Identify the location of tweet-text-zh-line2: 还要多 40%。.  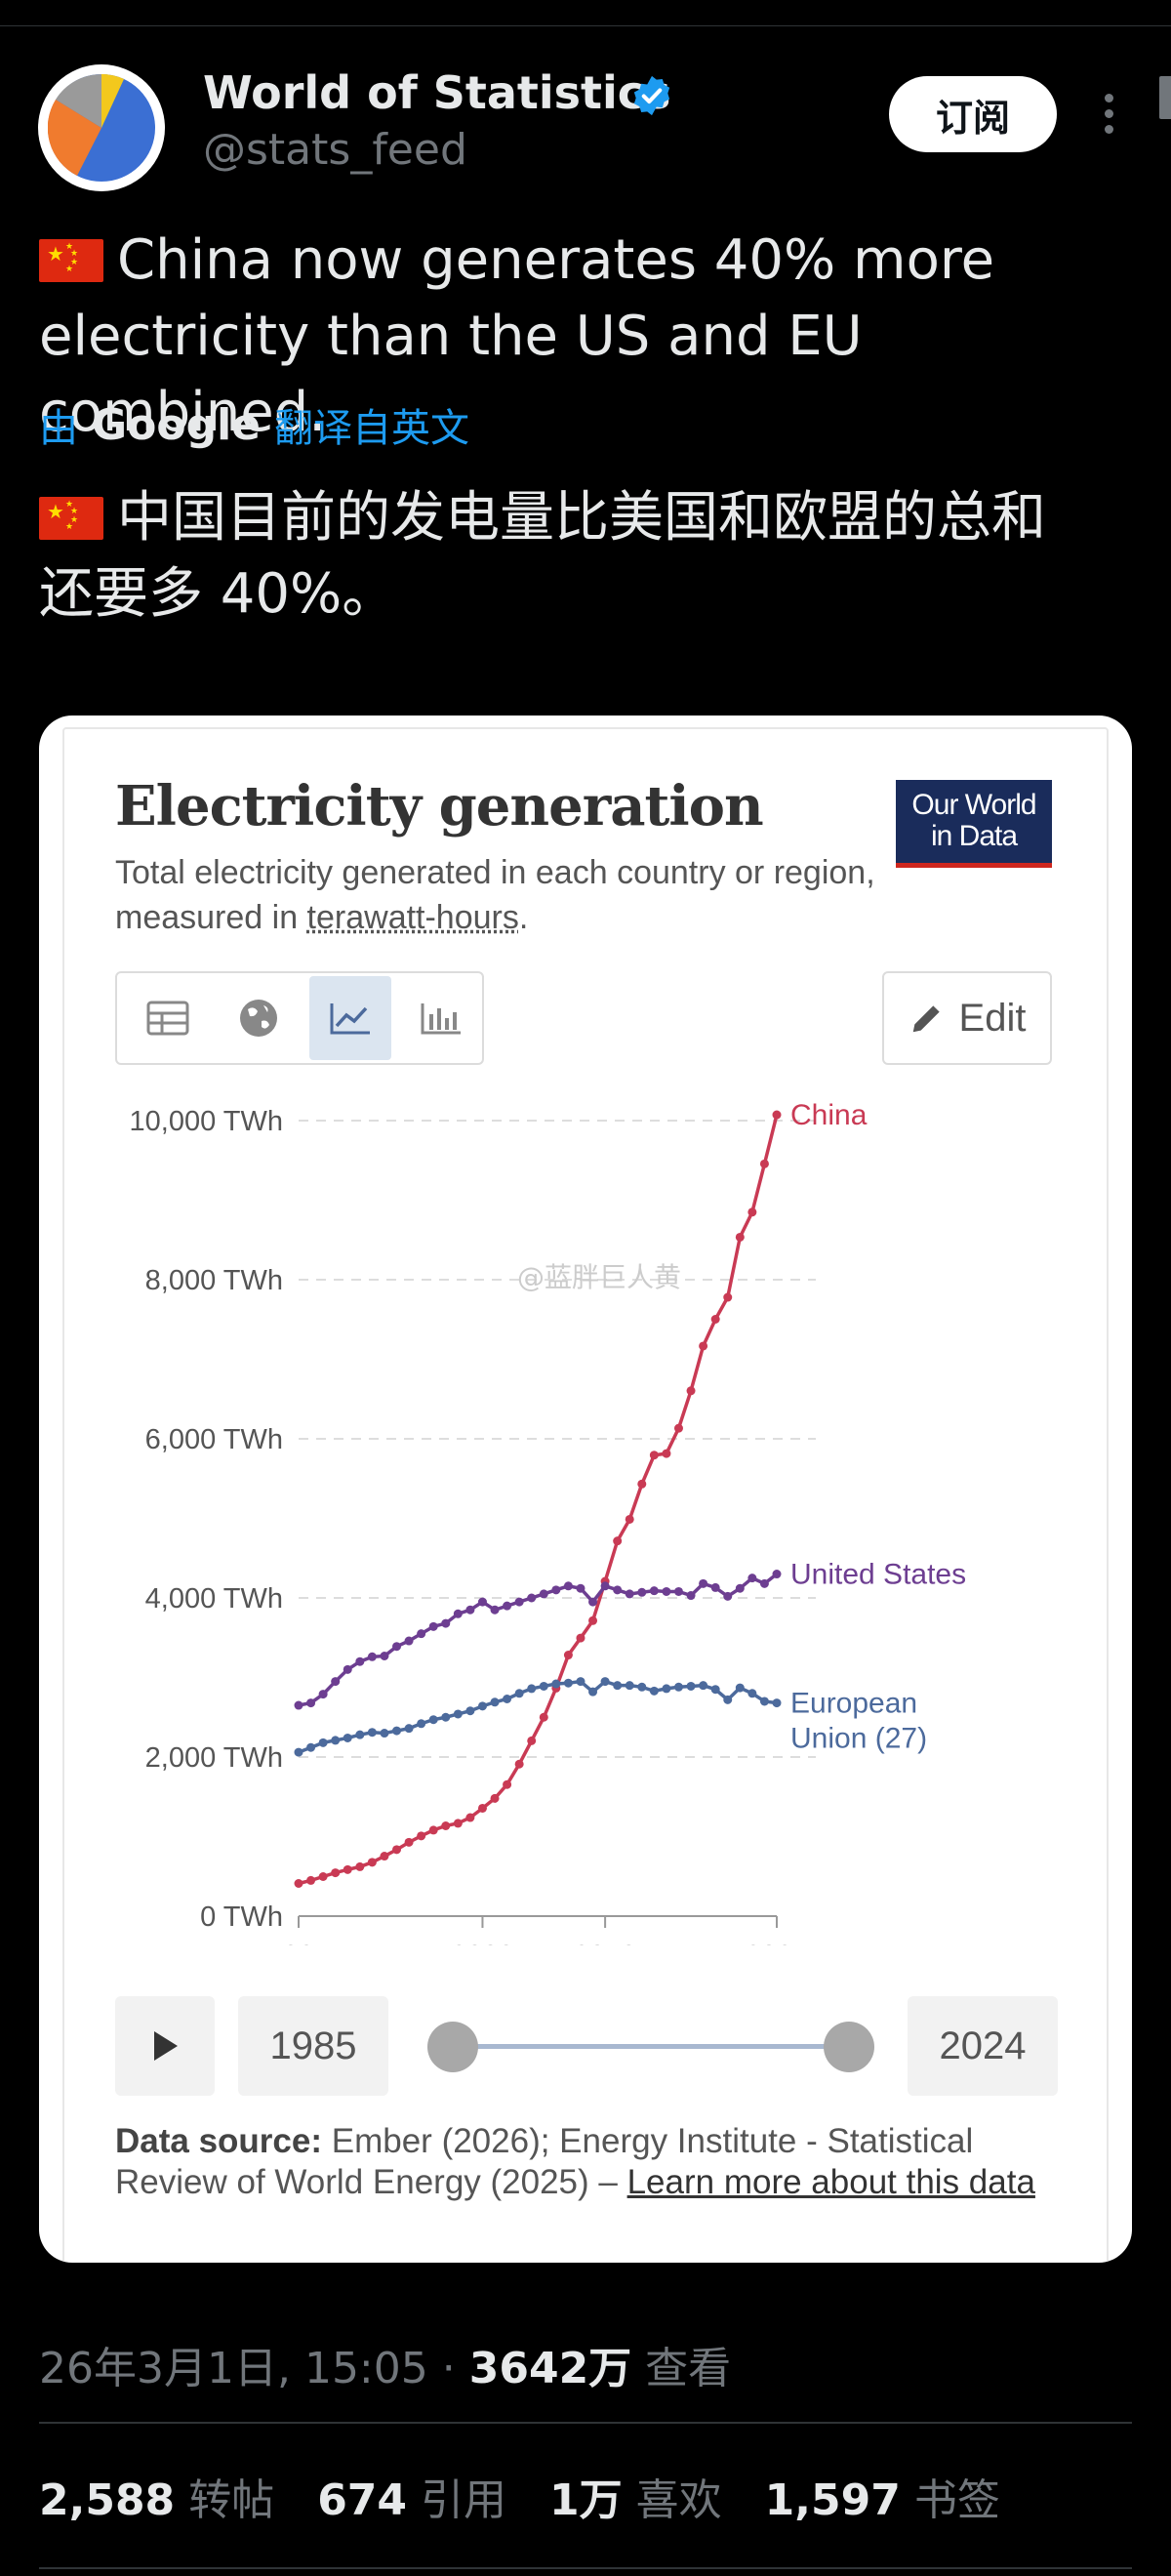
(218, 594).